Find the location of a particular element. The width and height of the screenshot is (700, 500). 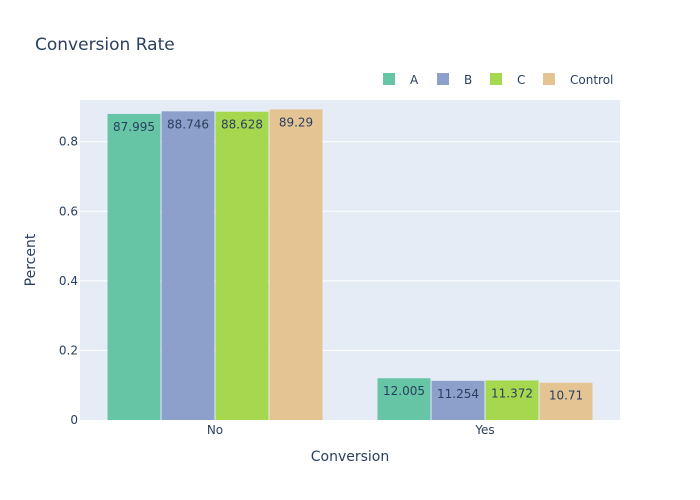

chart-title: Conversion Rate is located at coordinates (105, 45).